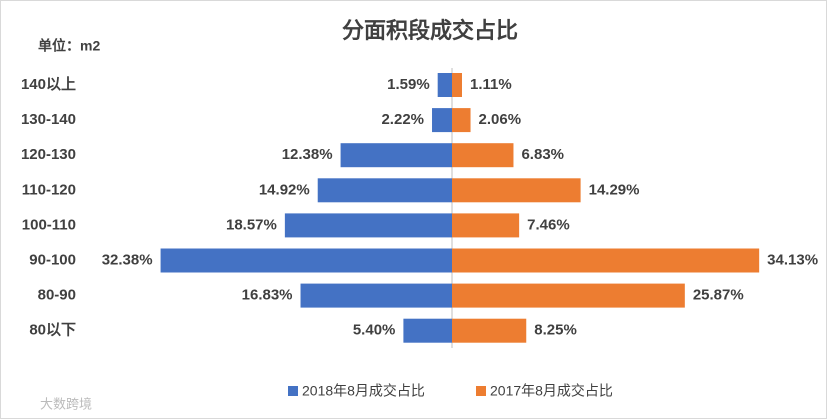 This screenshot has width=827, height=419. What do you see at coordinates (69, 46) in the screenshot?
I see `unit-label: 单位：m2` at bounding box center [69, 46].